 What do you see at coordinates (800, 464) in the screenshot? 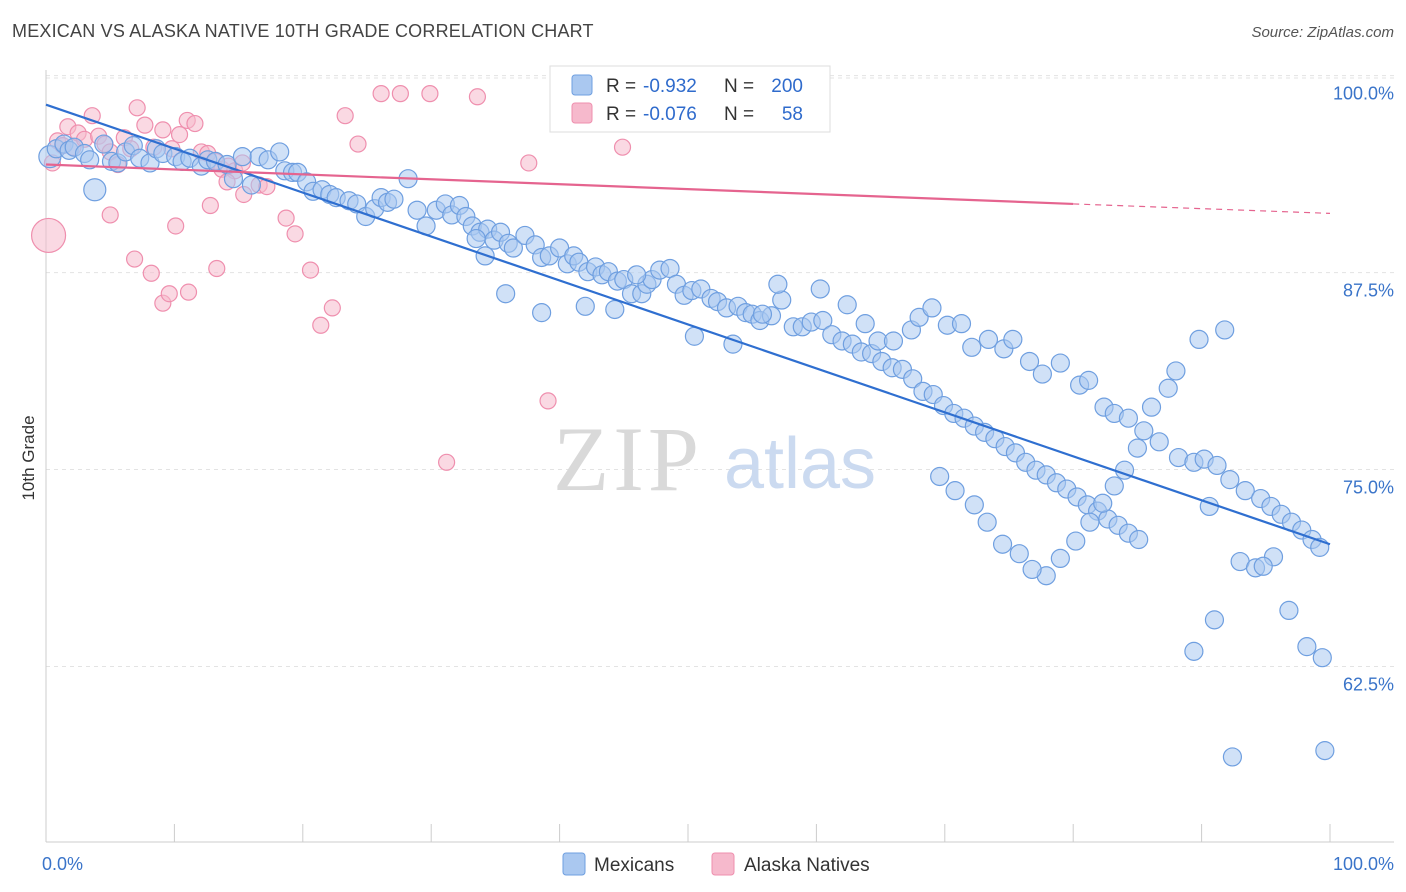
I see `watermark-atlas: atlas` at bounding box center [800, 464].